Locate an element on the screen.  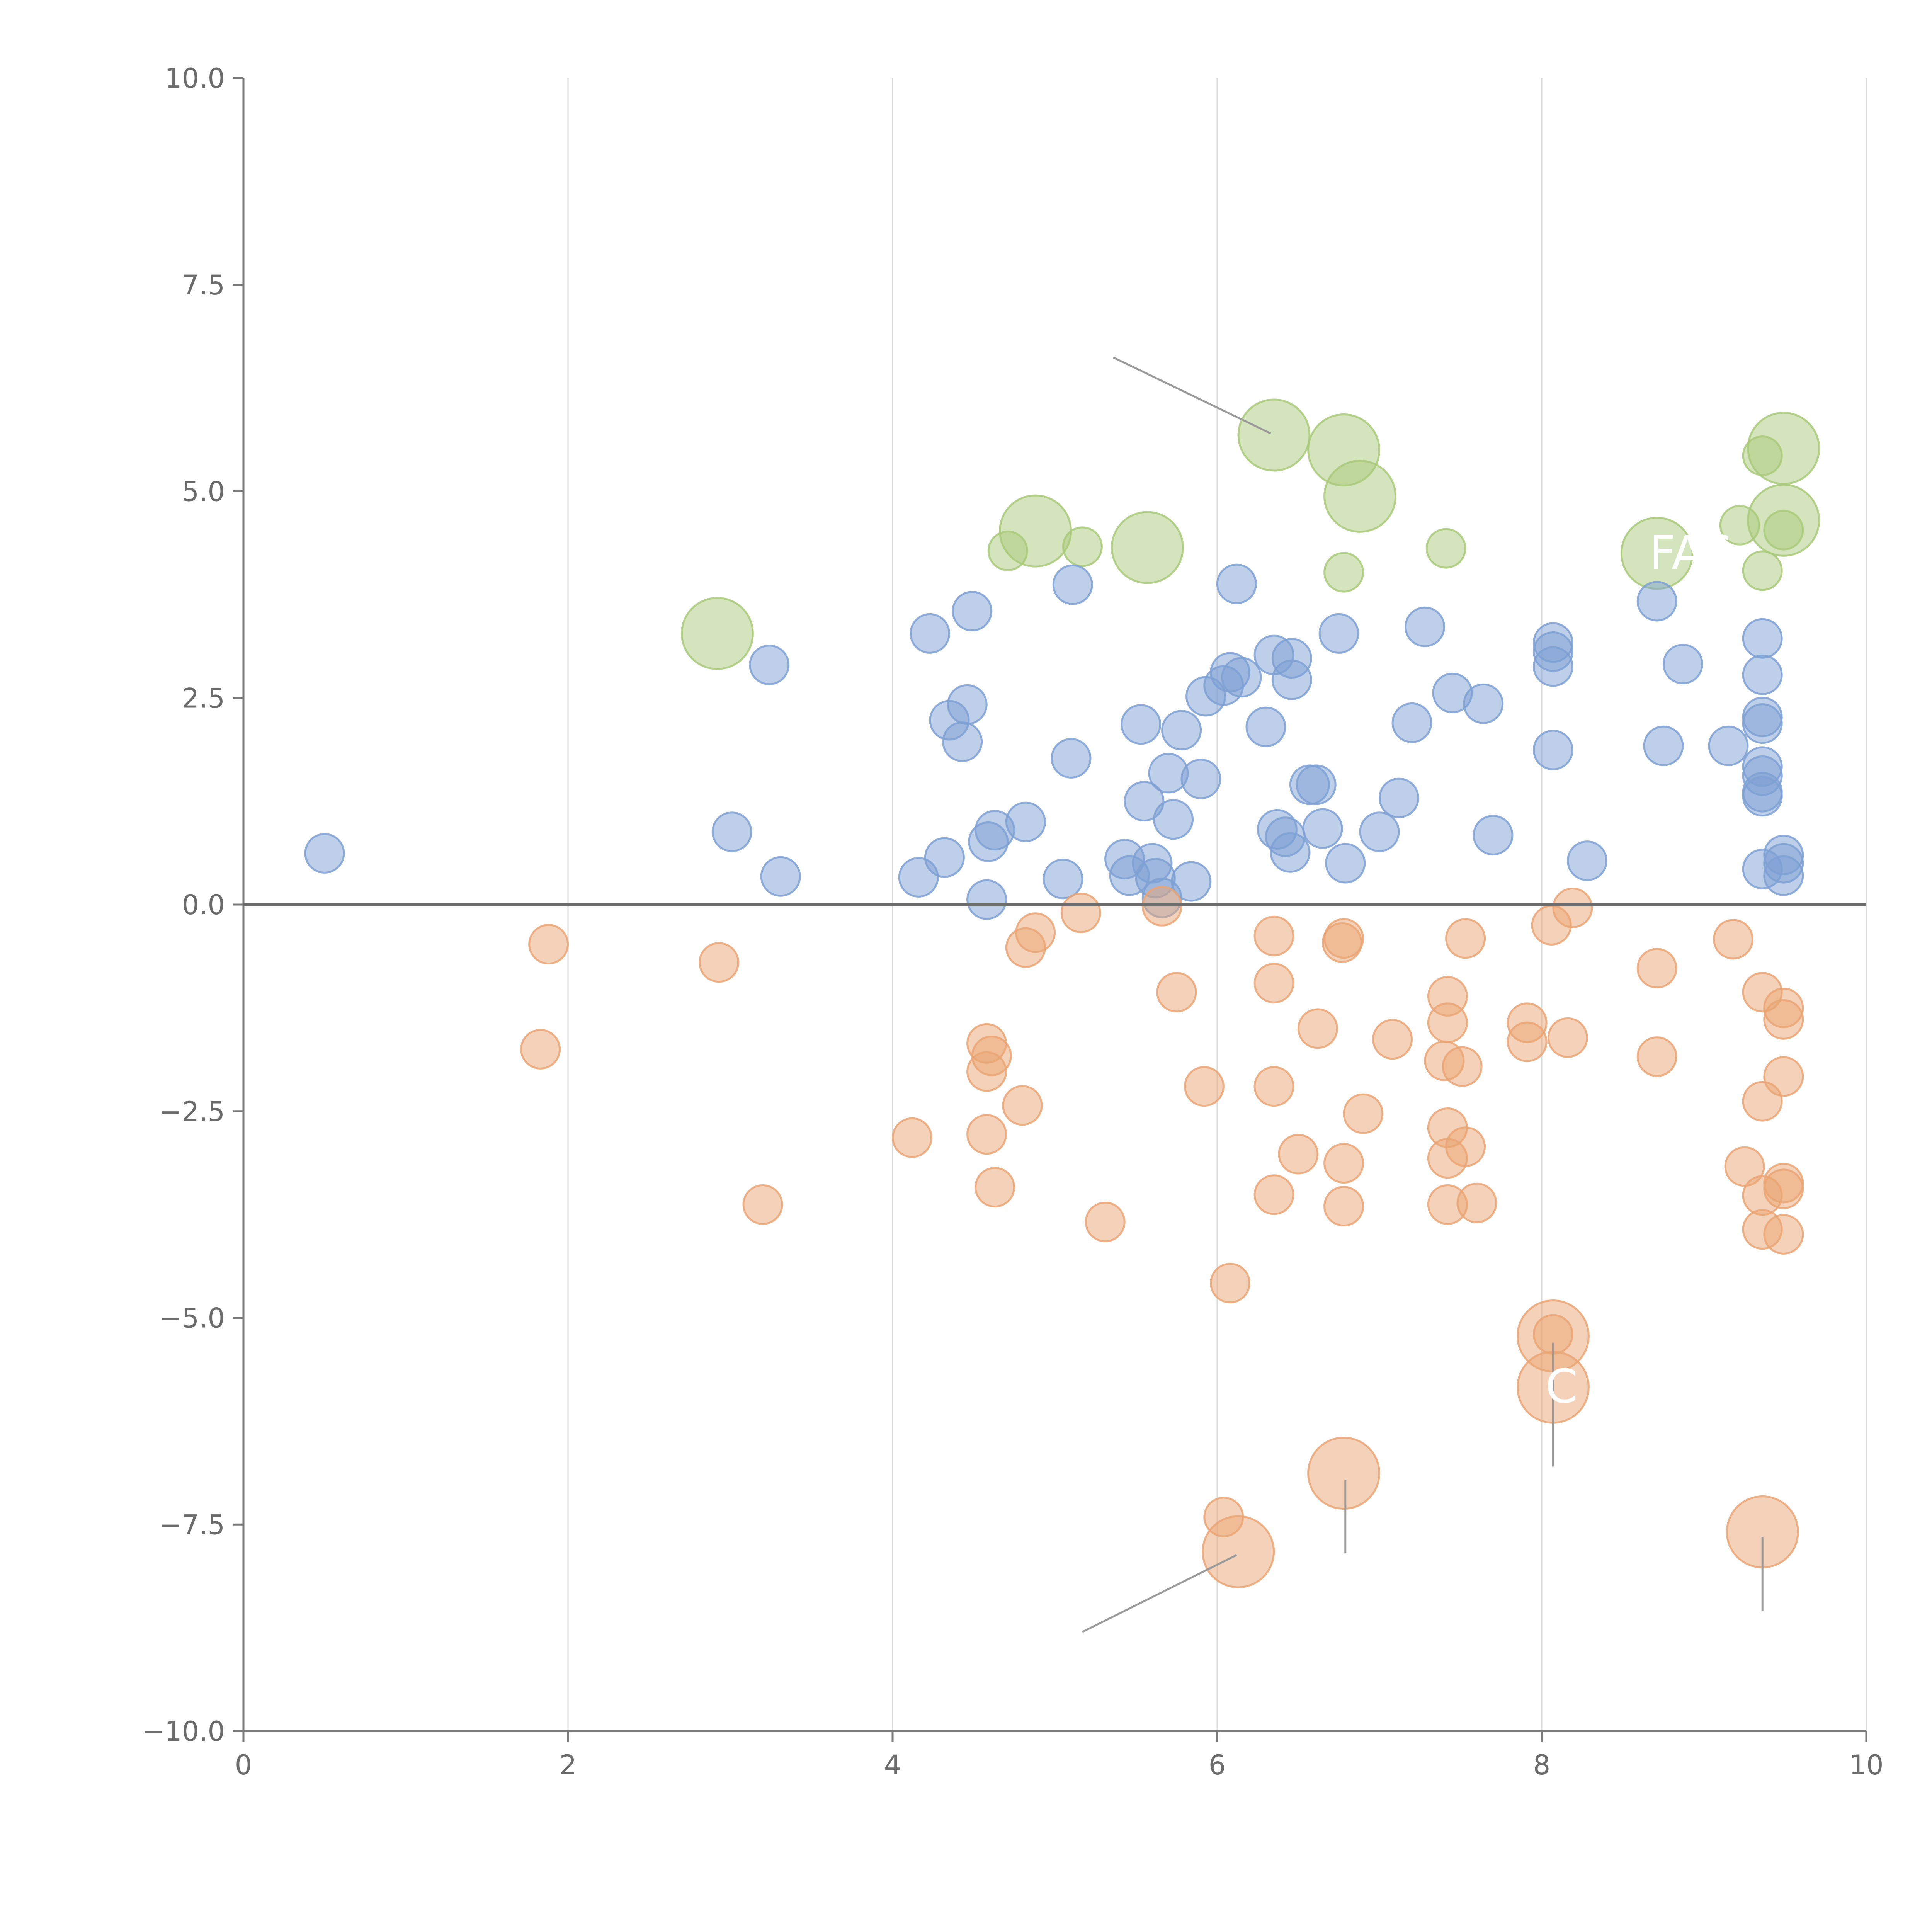
series-blue is located at coordinates (1054, 741).